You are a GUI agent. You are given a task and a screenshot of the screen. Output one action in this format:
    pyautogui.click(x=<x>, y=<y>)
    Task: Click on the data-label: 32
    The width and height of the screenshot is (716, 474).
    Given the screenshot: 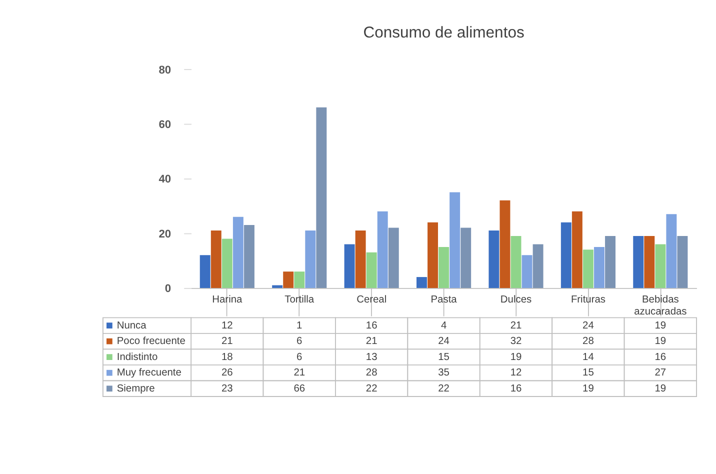 What is the action you would take?
    pyautogui.click(x=516, y=342)
    